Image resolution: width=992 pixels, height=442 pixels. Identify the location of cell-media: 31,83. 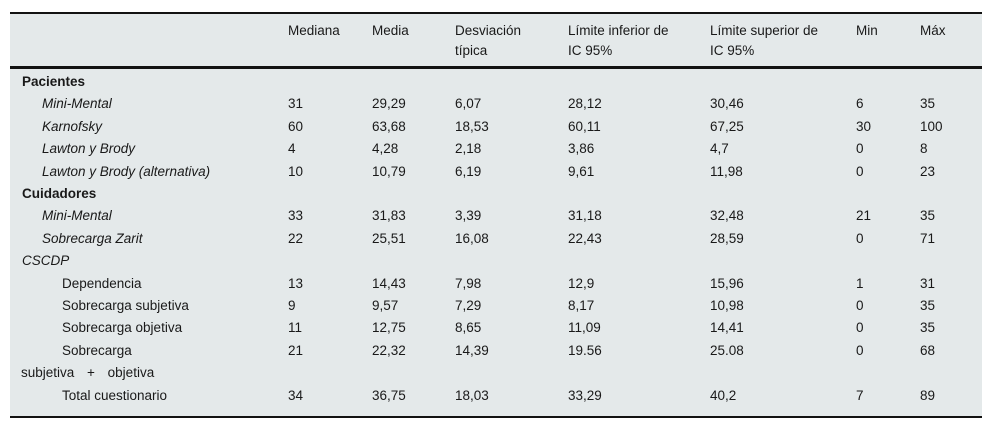
(389, 216).